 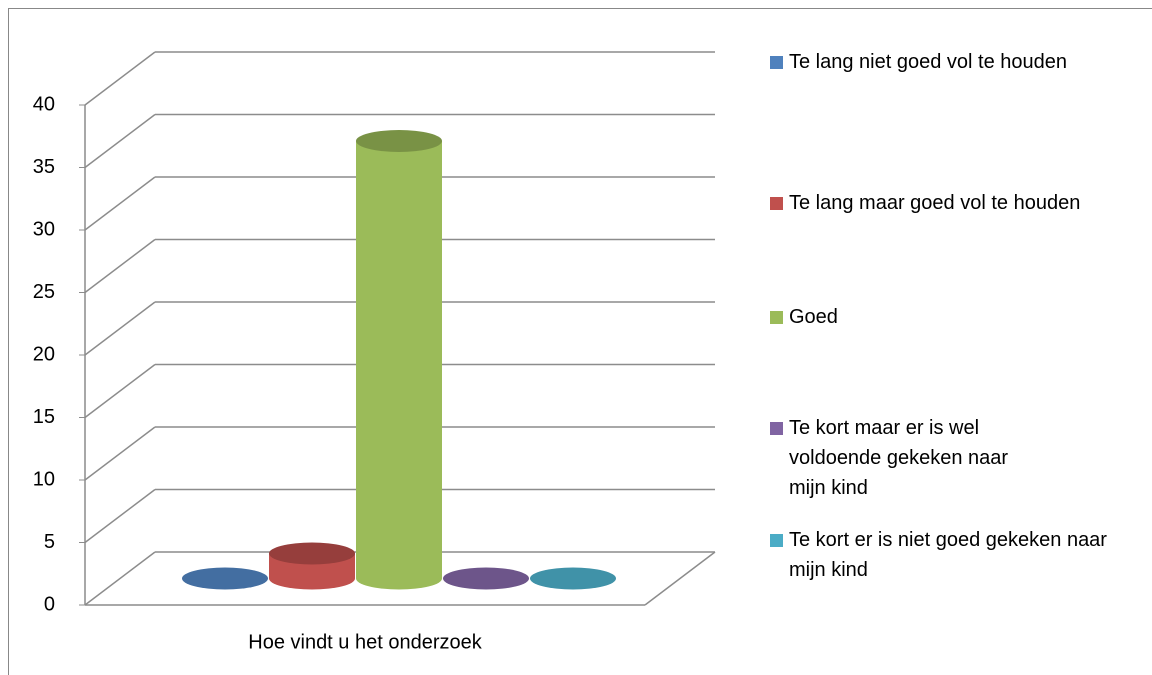 What do you see at coordinates (365, 642) in the screenshot?
I see `x-tick-label: Hoe vindt u het onderzoek` at bounding box center [365, 642].